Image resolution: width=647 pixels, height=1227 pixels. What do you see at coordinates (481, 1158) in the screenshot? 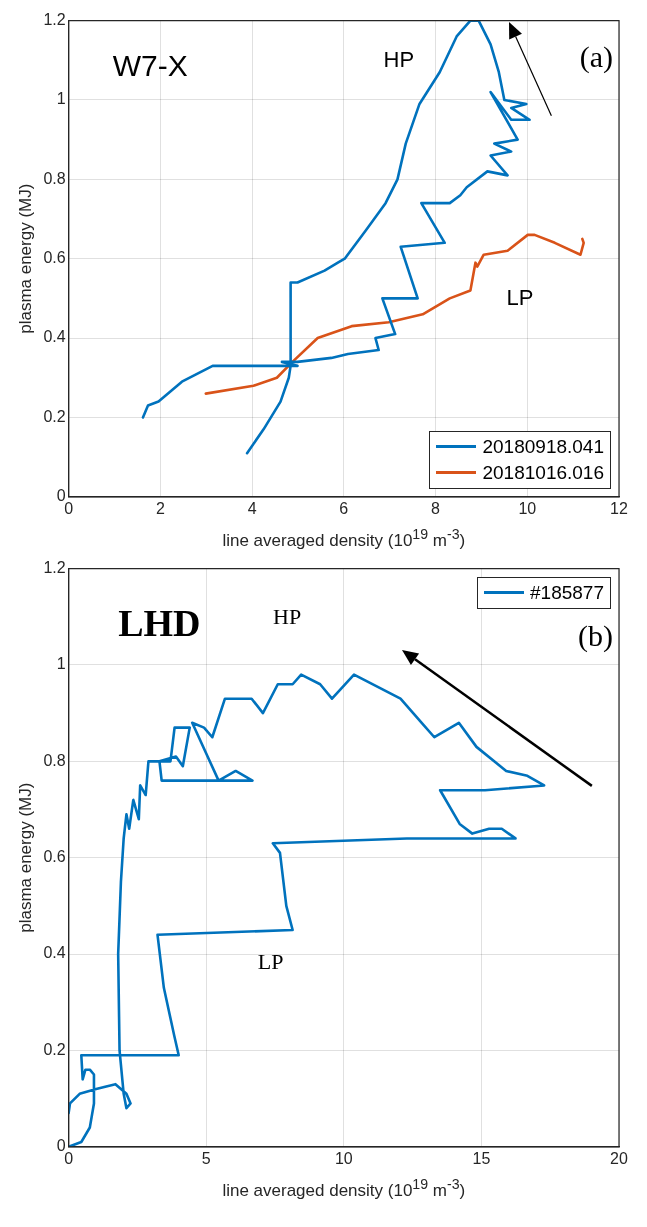
I see `x-tick-label: 15` at bounding box center [481, 1158].